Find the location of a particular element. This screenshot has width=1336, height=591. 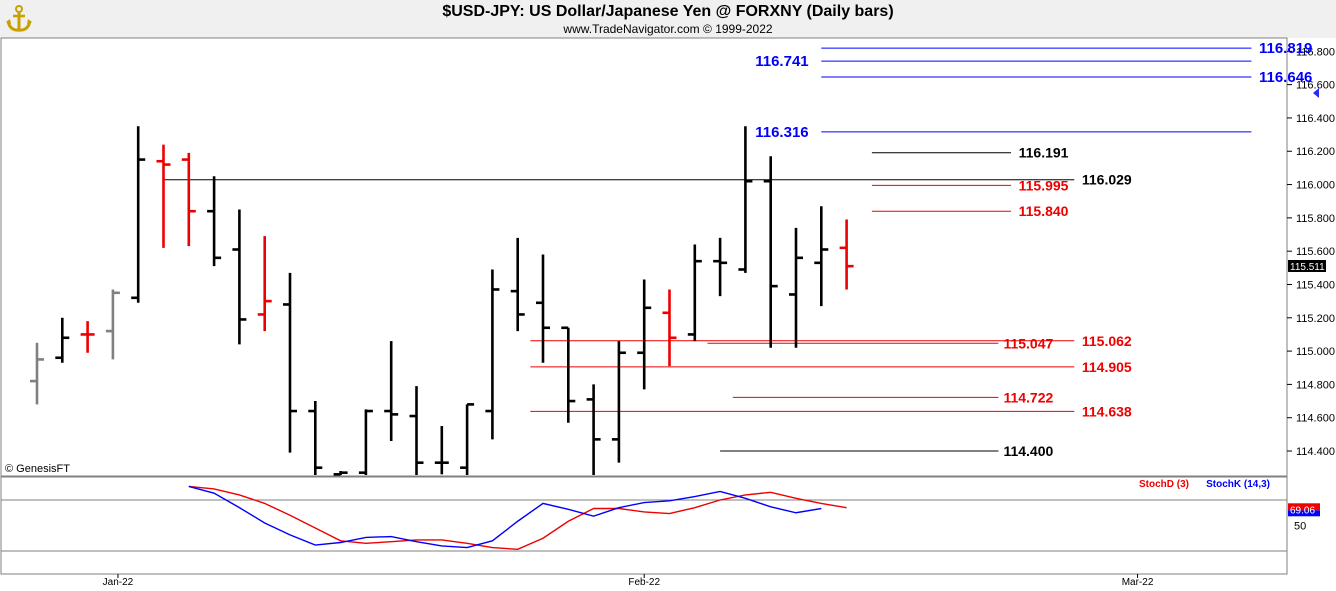

y-tick-label: 114.600 is located at coordinates (1315, 419).